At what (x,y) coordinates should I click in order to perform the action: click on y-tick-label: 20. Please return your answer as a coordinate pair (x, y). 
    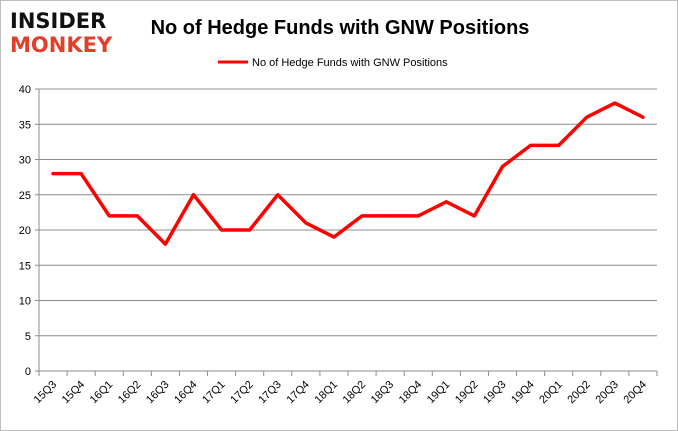
    Looking at the image, I should click on (25, 231).